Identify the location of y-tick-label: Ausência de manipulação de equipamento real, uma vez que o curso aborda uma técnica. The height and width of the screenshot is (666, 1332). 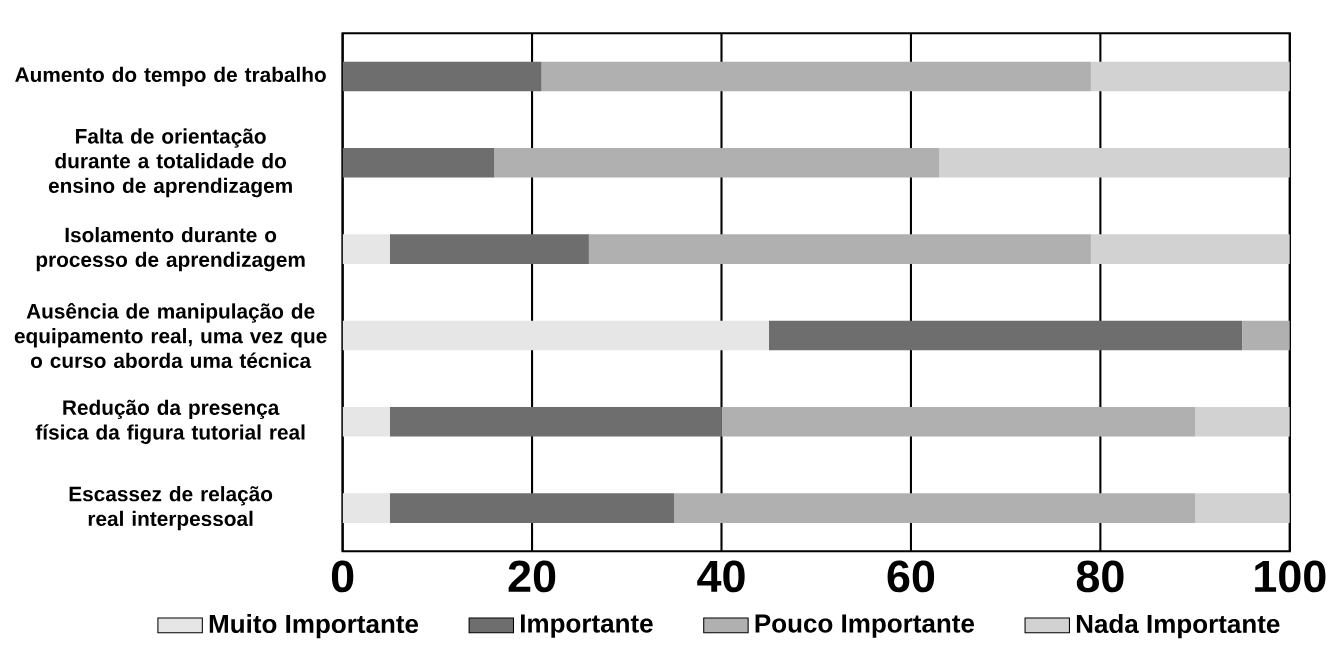
(170, 335).